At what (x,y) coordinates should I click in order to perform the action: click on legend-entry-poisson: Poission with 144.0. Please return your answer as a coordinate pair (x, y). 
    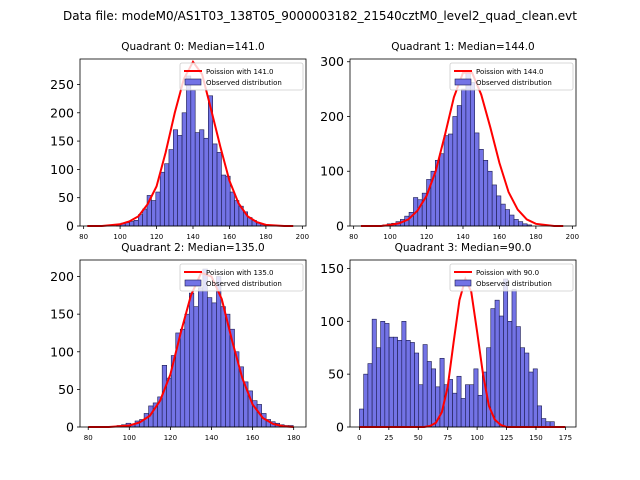
    Looking at the image, I should click on (510, 72).